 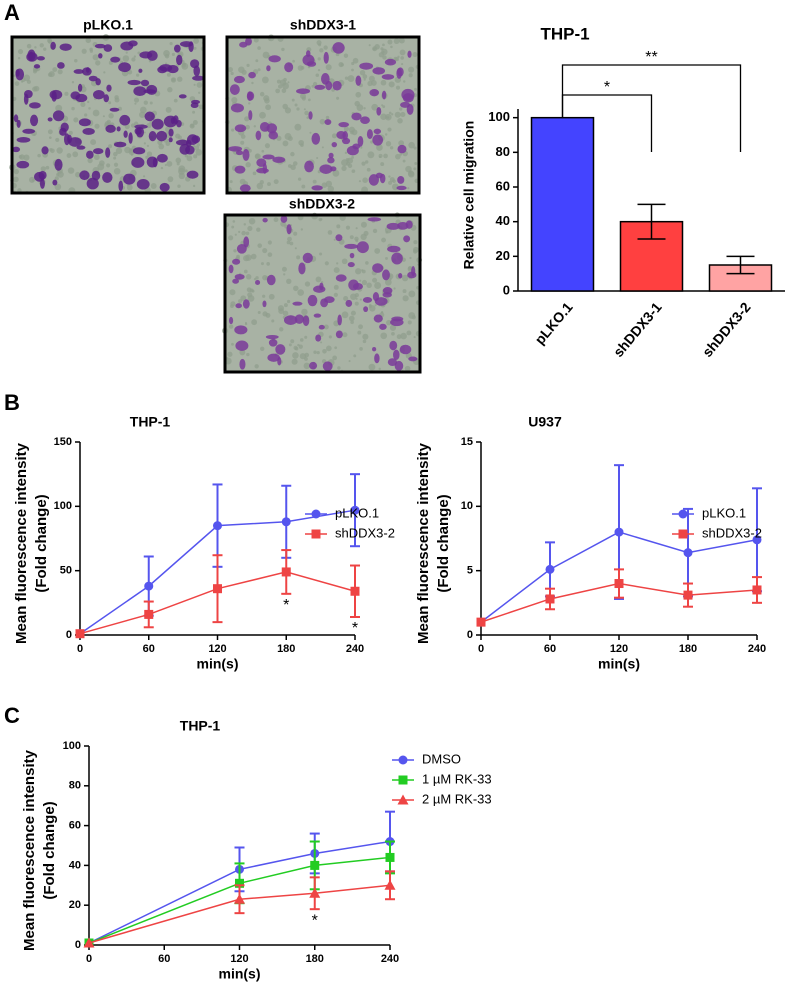 What do you see at coordinates (467, 506) in the screenshot?
I see `y-tick-label: 10` at bounding box center [467, 506].